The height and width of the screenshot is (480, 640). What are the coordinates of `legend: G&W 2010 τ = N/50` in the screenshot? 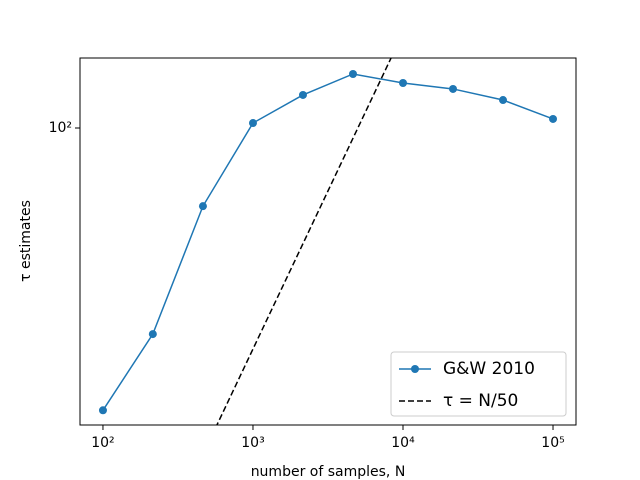 It's located at (478, 384).